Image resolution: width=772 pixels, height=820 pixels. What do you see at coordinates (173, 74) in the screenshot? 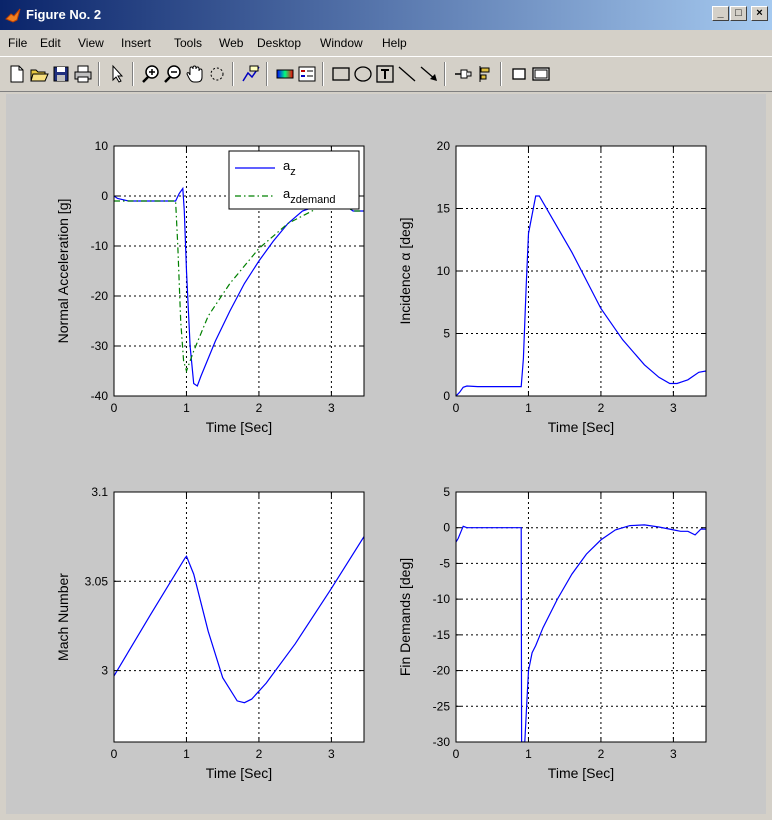
I see `zoom-out-icon` at bounding box center [173, 74].